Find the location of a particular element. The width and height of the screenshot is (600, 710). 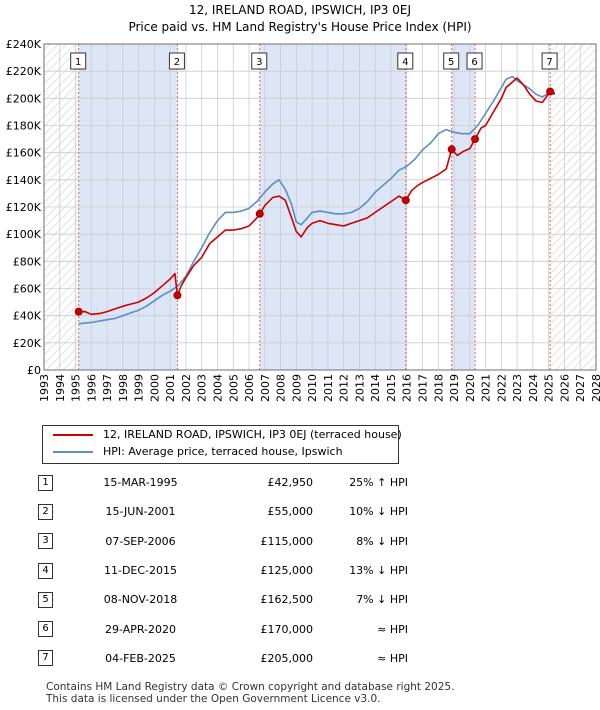

x-tick-label: 1995 is located at coordinates (76, 388).